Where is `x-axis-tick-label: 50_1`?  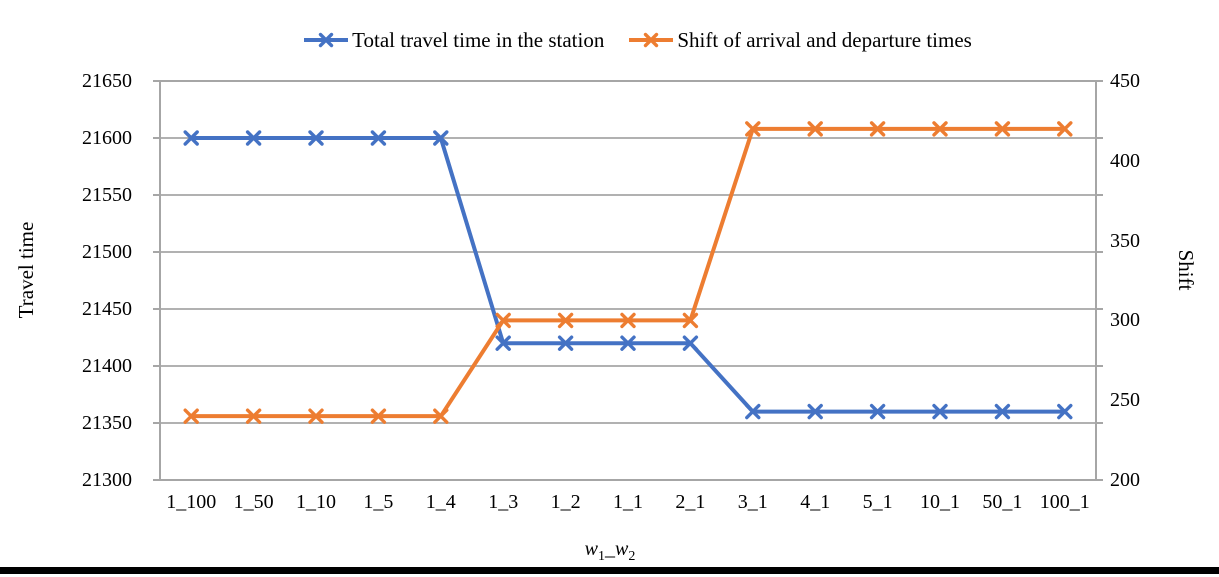 x-axis-tick-label: 50_1 is located at coordinates (1002, 502).